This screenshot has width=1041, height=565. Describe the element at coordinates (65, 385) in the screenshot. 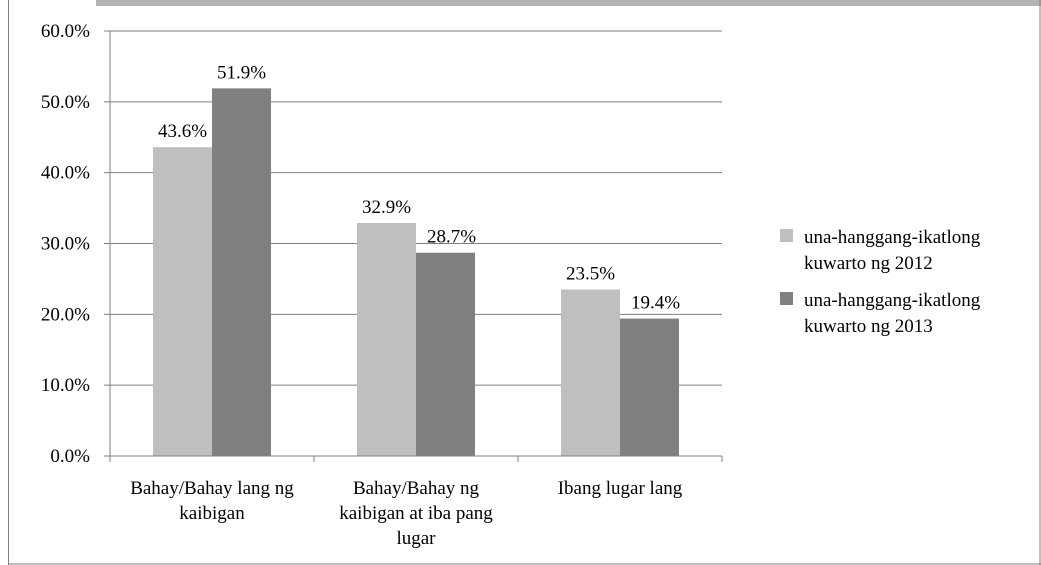

I see `y-tick-label: 10.0%` at that location.